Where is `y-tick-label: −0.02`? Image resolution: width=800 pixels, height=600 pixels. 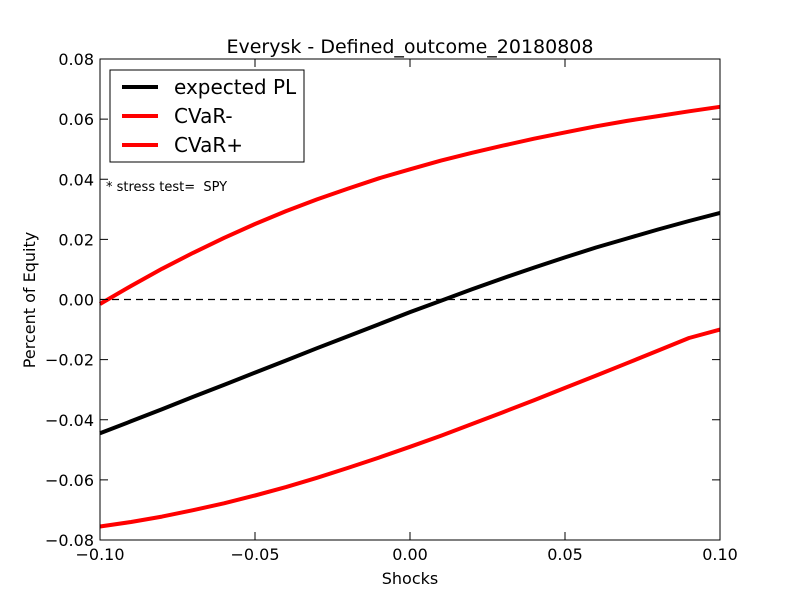
y-tick-label: −0.02 is located at coordinates (69, 360).